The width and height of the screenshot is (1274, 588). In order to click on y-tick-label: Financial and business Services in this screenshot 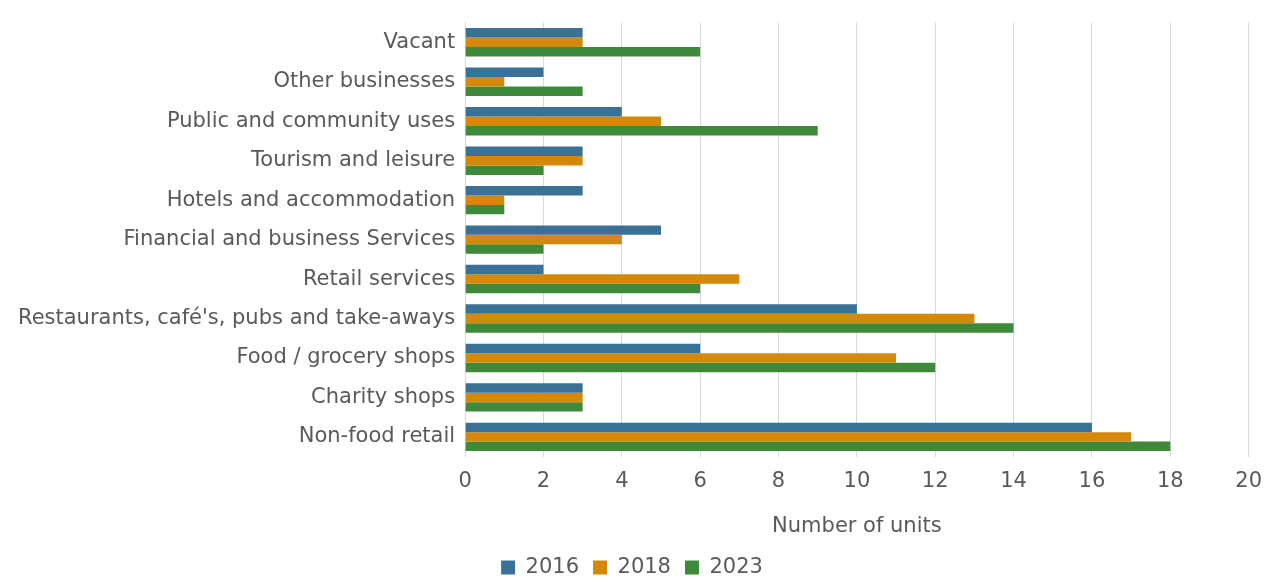, I will do `click(289, 238)`.